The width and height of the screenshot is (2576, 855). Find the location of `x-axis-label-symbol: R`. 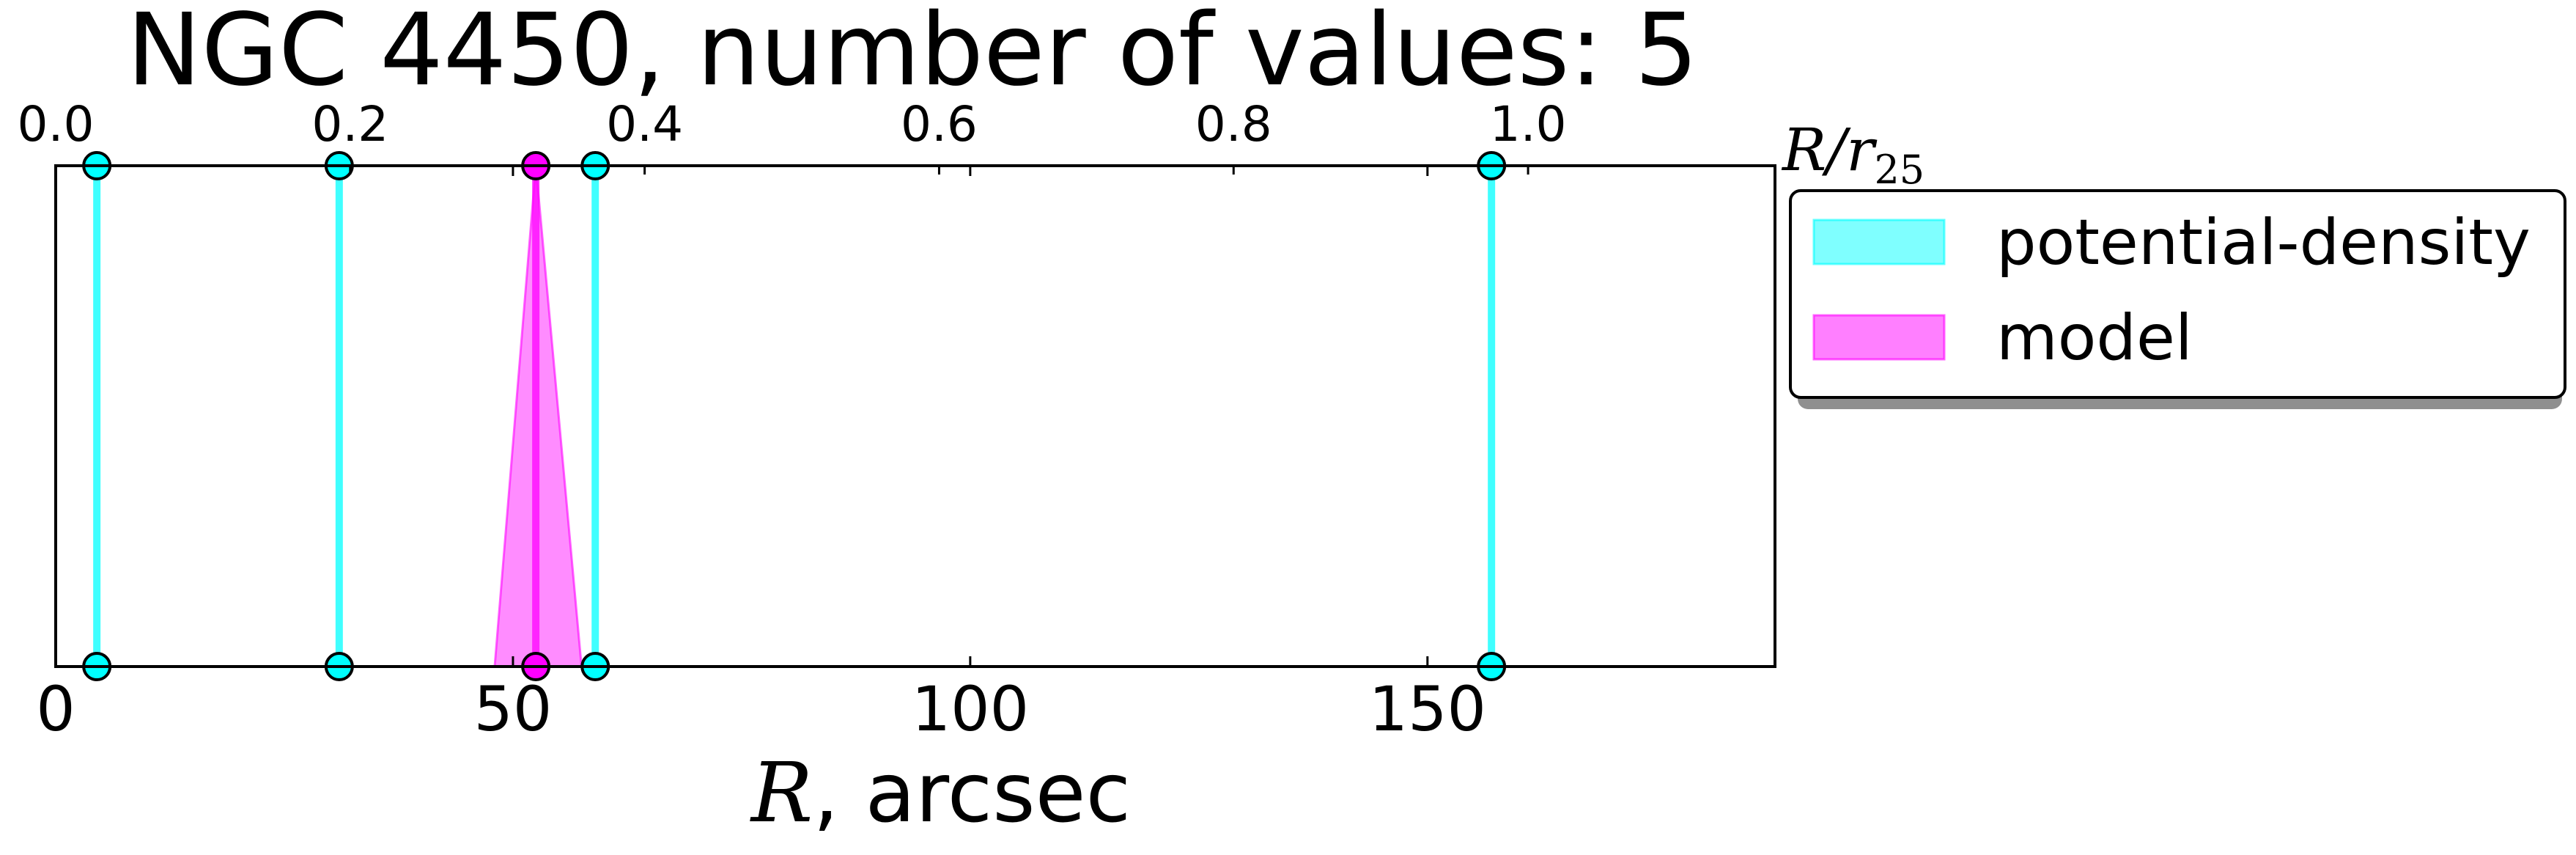

x-axis-label-symbol: R is located at coordinates (781, 793).